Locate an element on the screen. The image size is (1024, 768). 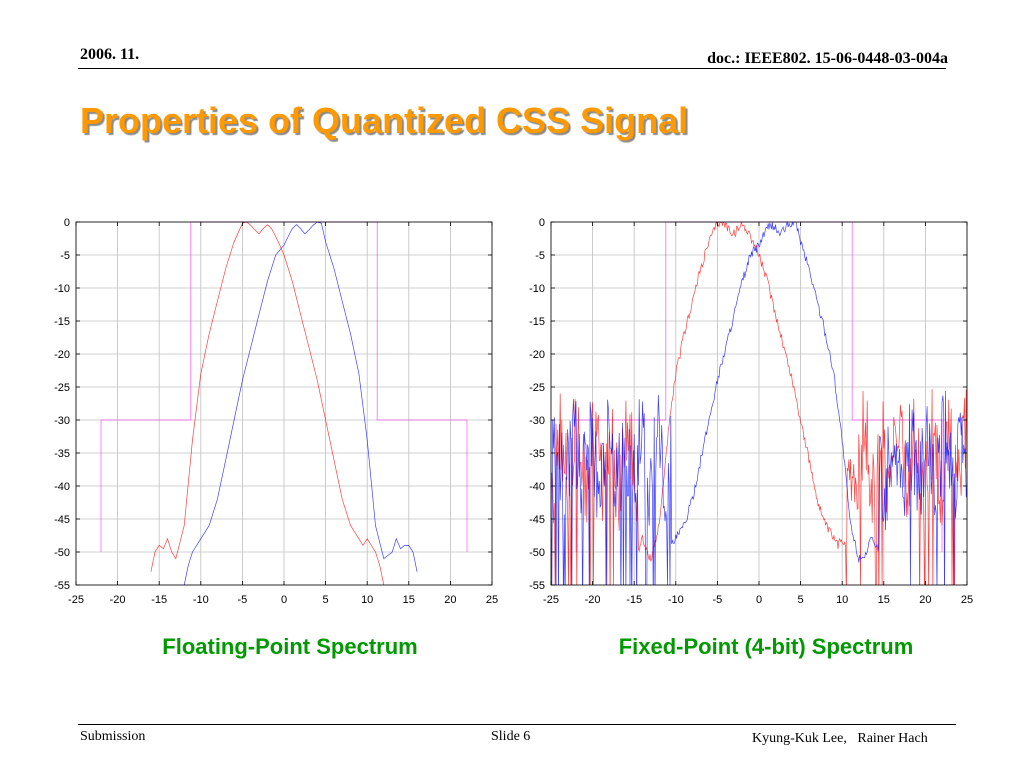
header-doc-id: doc.: IEEE802. 15-06-0448-03-004a is located at coordinates (827, 58).